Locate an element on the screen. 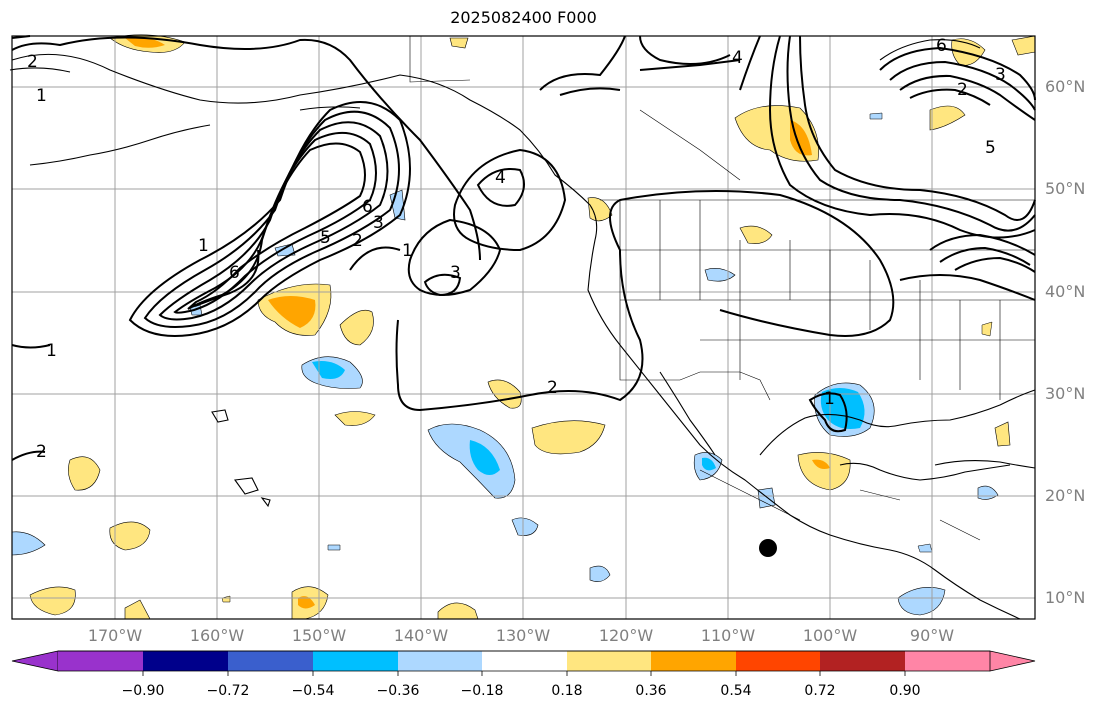  colorbar-tick-label: −0.18 is located at coordinates (482, 691).